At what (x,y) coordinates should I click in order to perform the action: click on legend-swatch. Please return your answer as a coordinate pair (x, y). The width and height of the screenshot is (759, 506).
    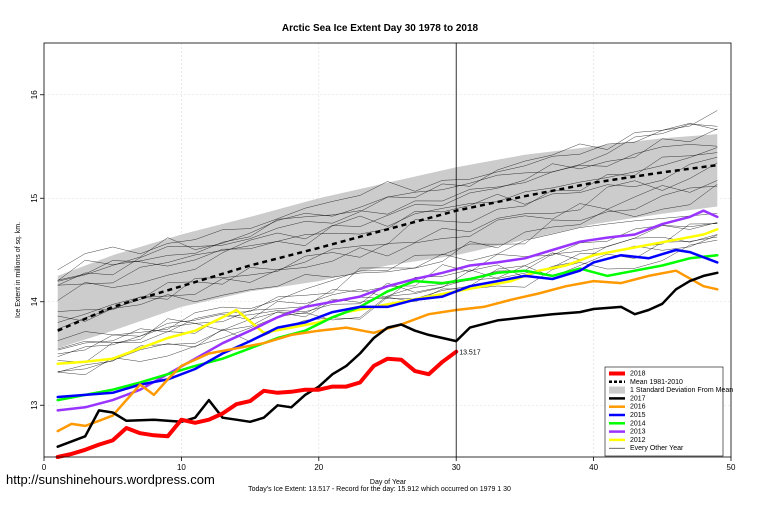
    Looking at the image, I should click on (617, 390).